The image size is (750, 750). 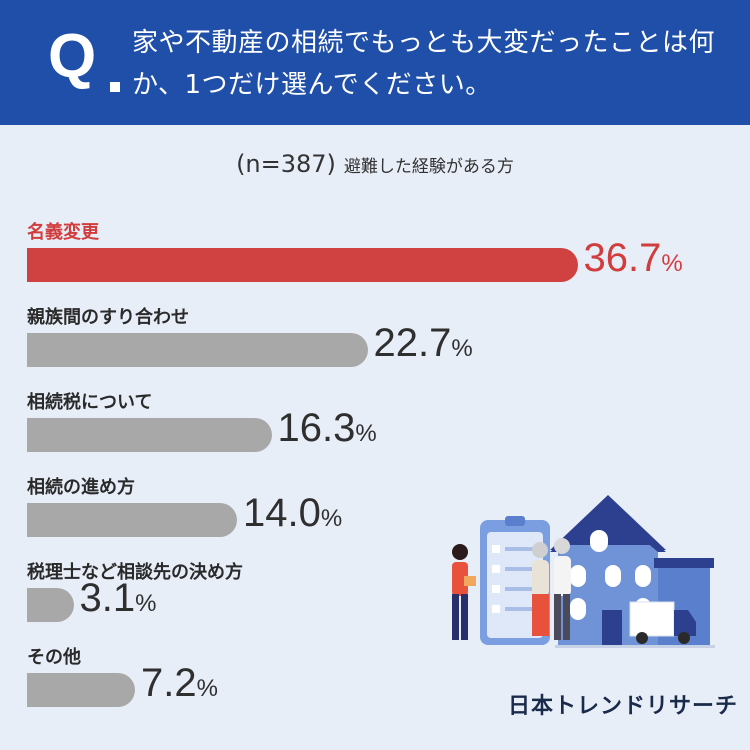 What do you see at coordinates (282, 513) in the screenshot?
I see `value-number: 14.0` at bounding box center [282, 513].